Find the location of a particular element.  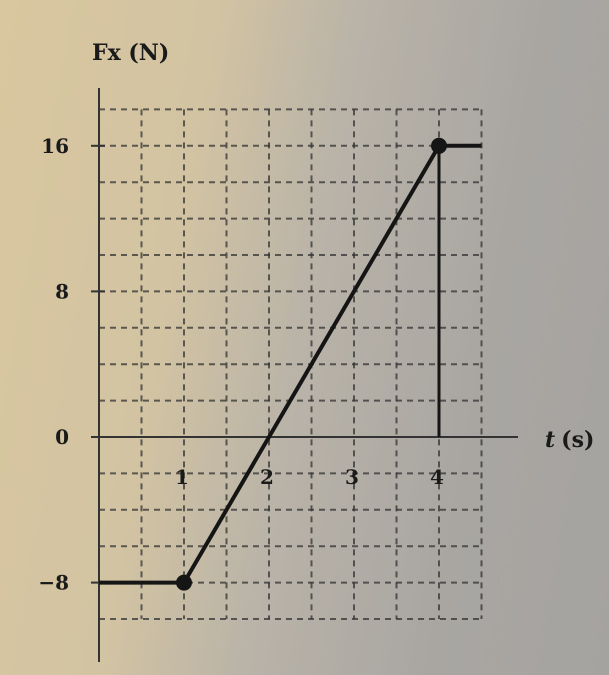

x-axis-label: t (s) is located at coordinates (569, 440).